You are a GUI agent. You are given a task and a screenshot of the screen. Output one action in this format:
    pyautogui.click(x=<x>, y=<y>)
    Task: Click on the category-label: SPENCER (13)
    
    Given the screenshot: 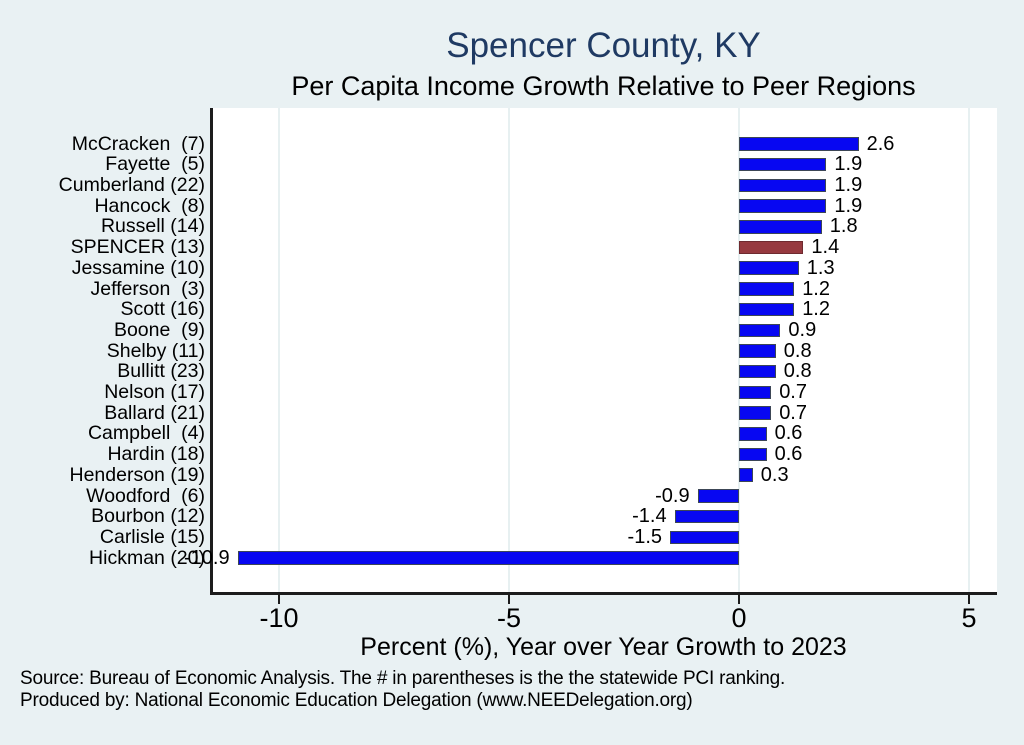 What is the action you would take?
    pyautogui.click(x=137, y=247)
    